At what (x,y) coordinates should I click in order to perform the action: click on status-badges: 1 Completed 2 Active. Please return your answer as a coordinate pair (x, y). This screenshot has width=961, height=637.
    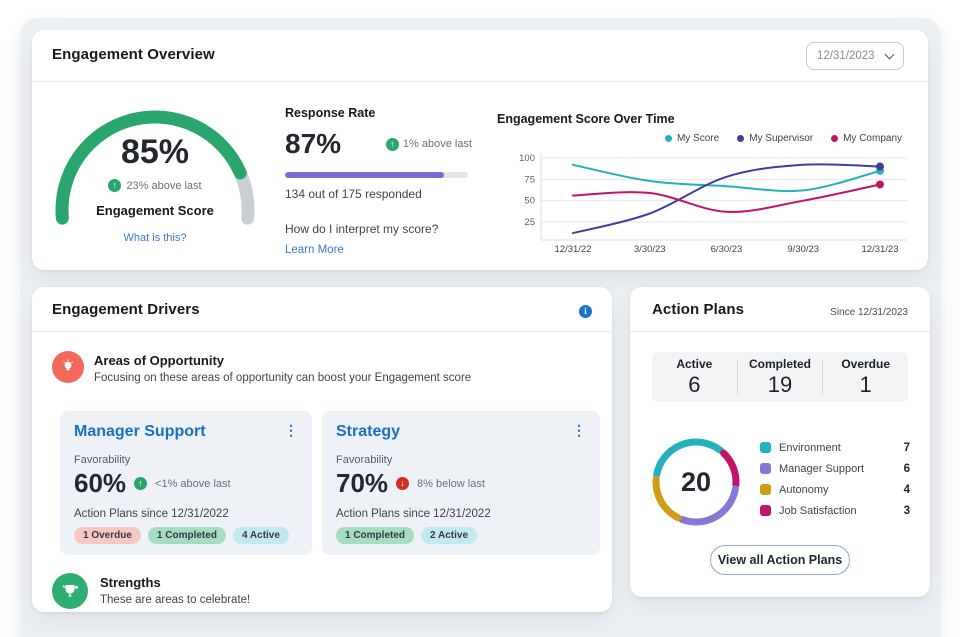
    Looking at the image, I should click on (461, 535).